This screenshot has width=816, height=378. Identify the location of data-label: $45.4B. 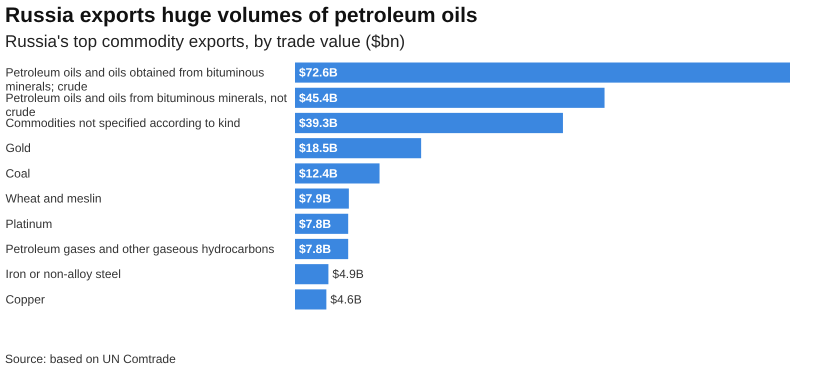
(318, 97).